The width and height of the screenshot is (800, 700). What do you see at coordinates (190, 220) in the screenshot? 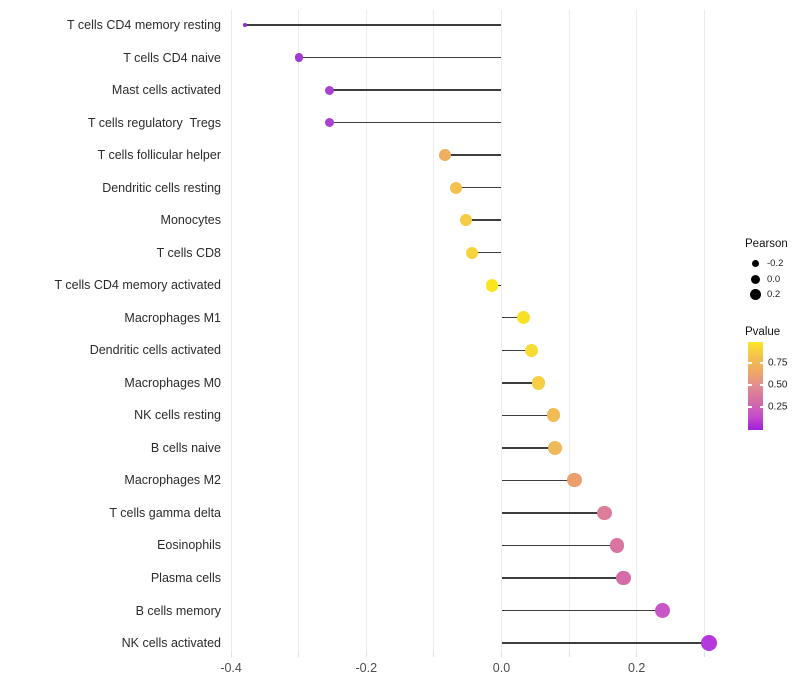
I see `category-label: Monocytes` at bounding box center [190, 220].